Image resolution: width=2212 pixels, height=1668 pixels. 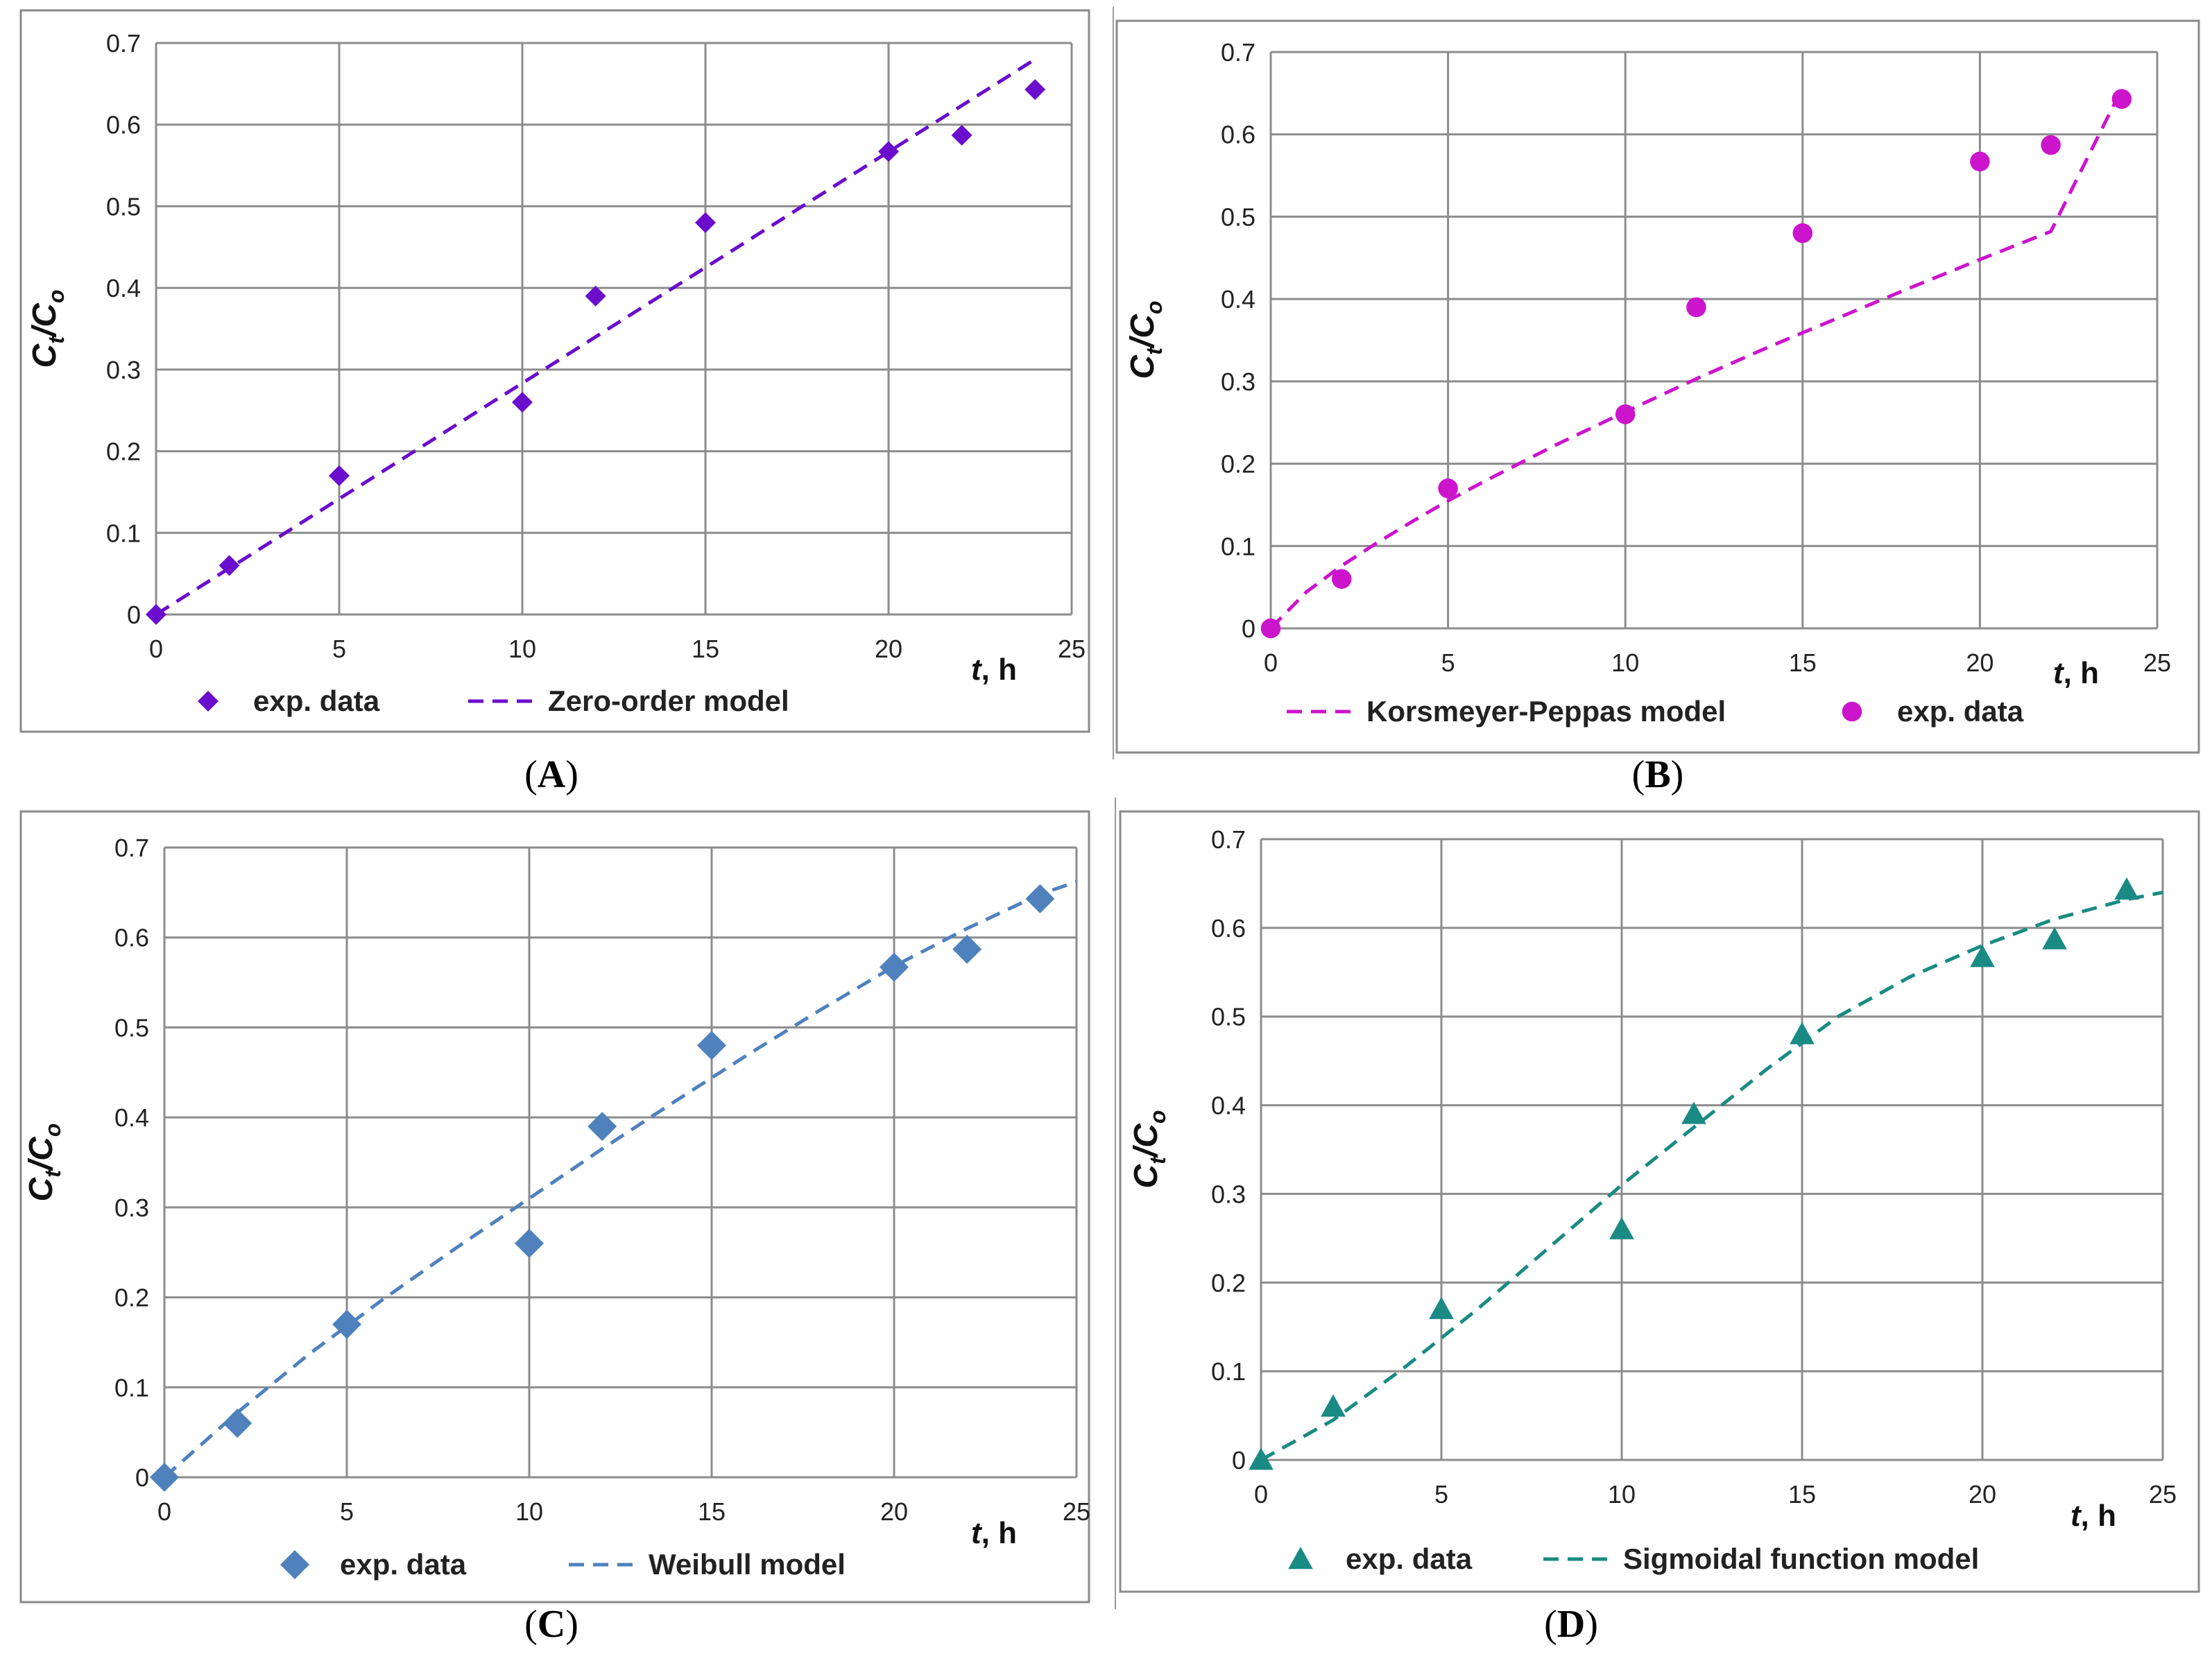 I want to click on x-tick-label: 10, so click(x=1625, y=662).